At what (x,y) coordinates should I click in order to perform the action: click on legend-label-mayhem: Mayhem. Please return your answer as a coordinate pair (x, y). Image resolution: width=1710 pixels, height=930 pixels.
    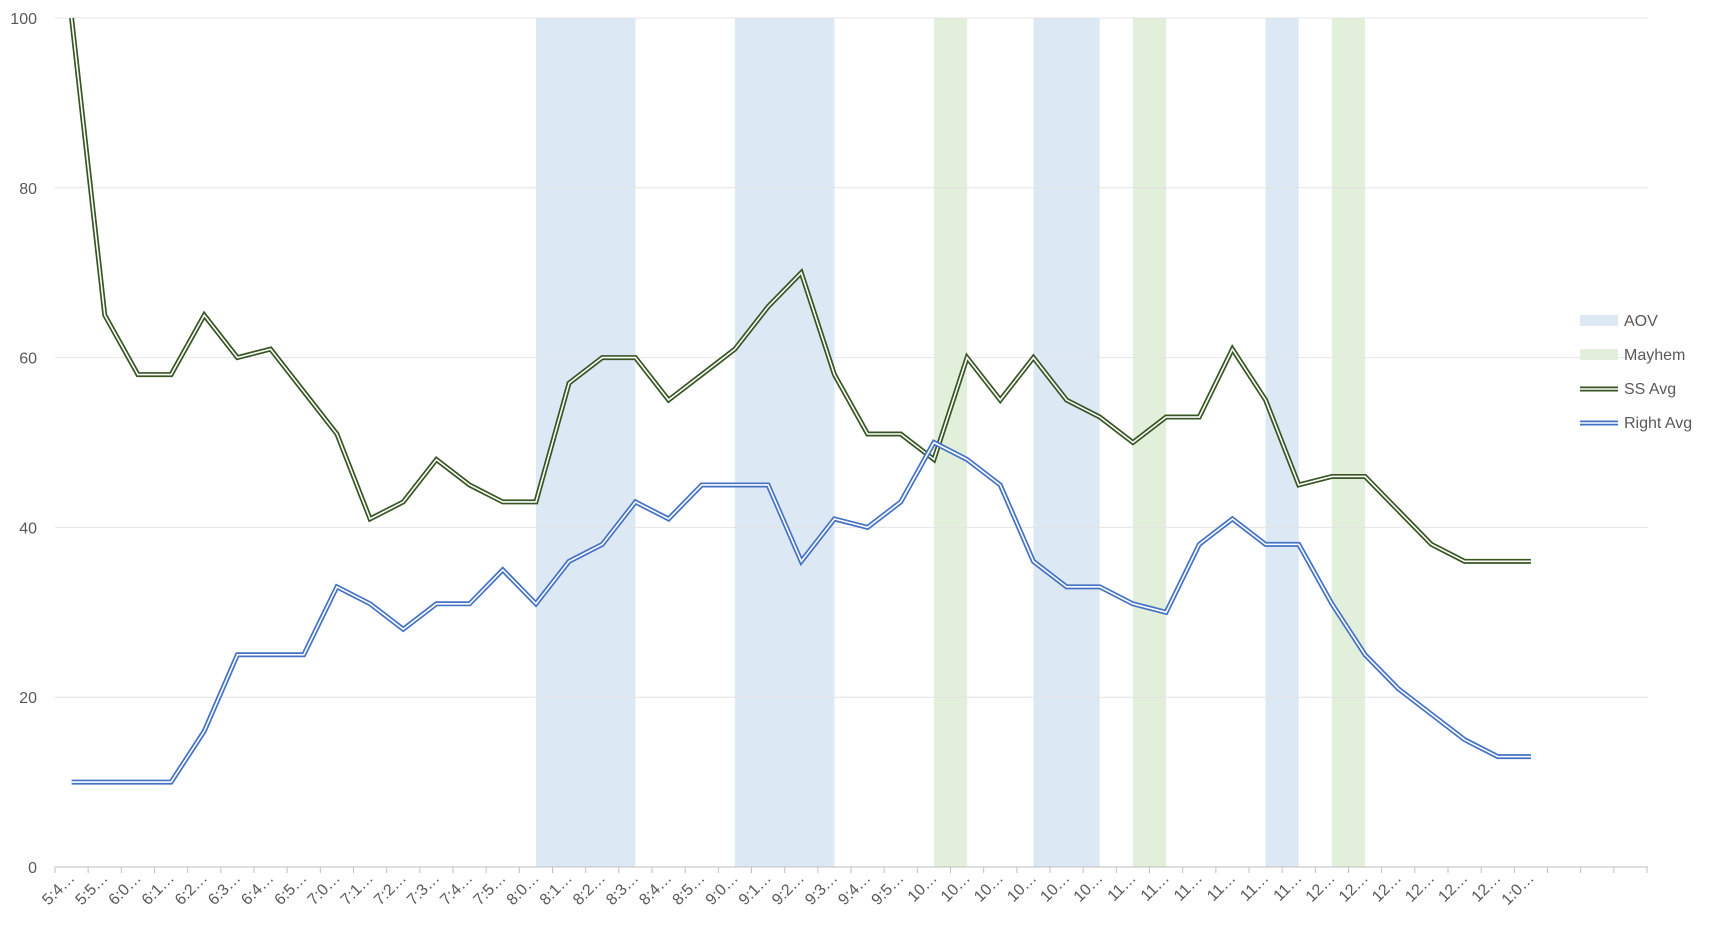
    Looking at the image, I should click on (1654, 355).